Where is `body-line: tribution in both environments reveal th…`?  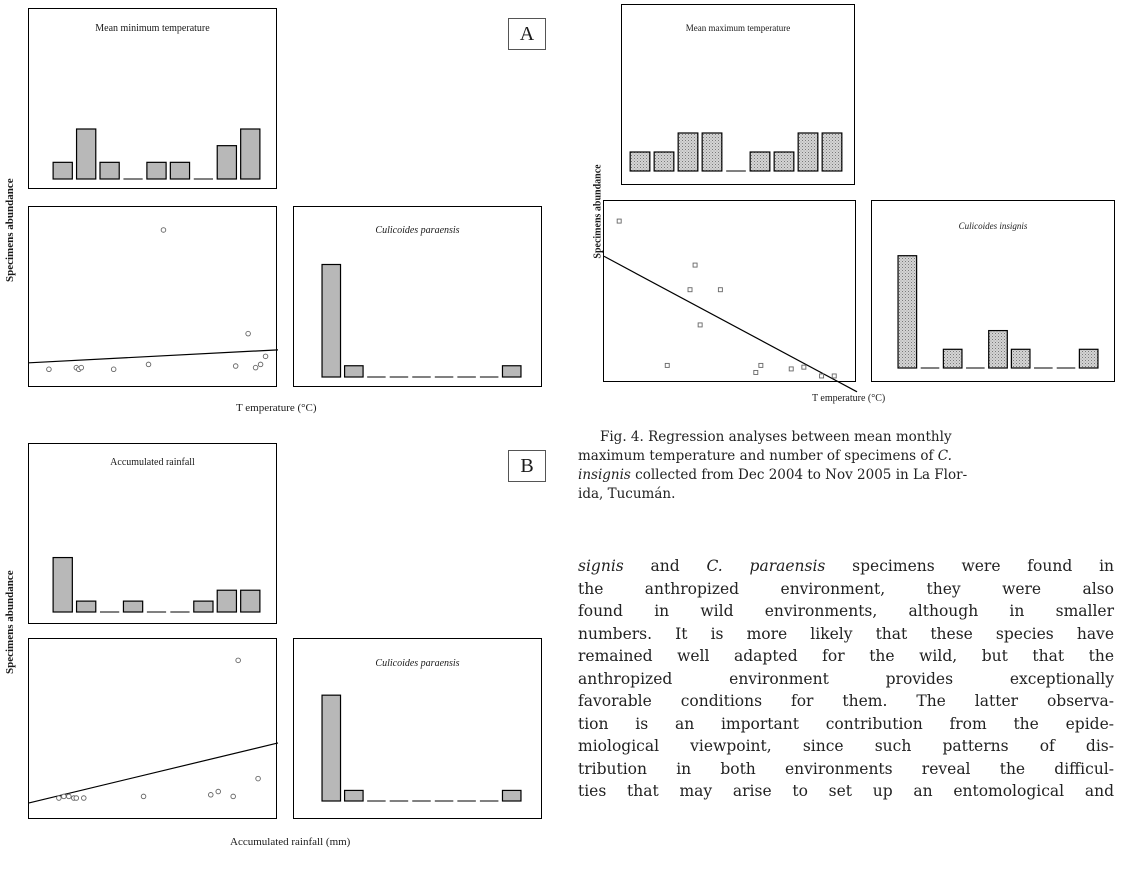
body-line: tribution in both environments reveal th… is located at coordinates (846, 768).